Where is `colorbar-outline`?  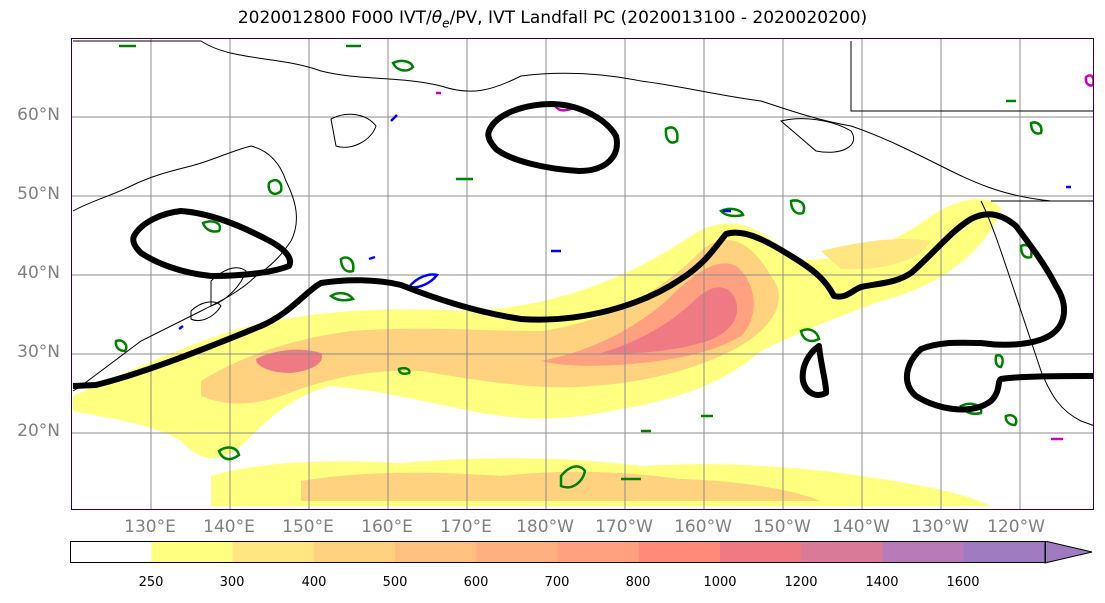
colorbar-outline is located at coordinates (558, 552).